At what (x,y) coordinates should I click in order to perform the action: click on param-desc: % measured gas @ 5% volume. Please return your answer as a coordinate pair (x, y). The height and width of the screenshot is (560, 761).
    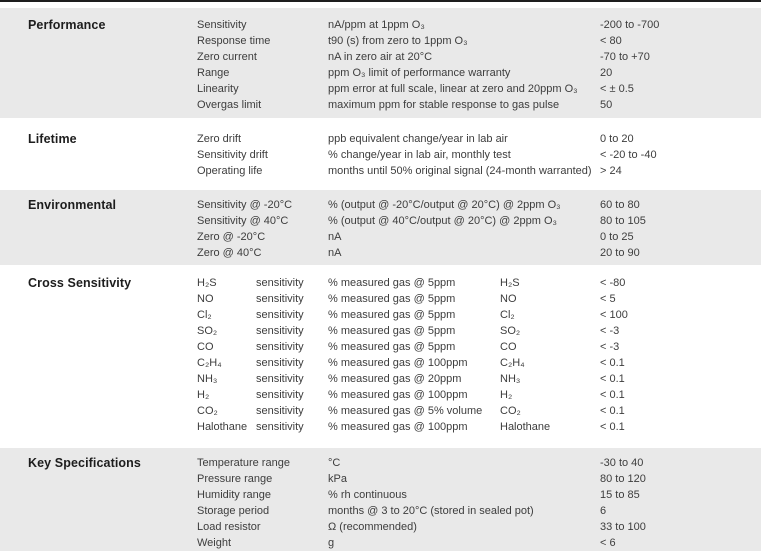
    Looking at the image, I should click on (405, 411).